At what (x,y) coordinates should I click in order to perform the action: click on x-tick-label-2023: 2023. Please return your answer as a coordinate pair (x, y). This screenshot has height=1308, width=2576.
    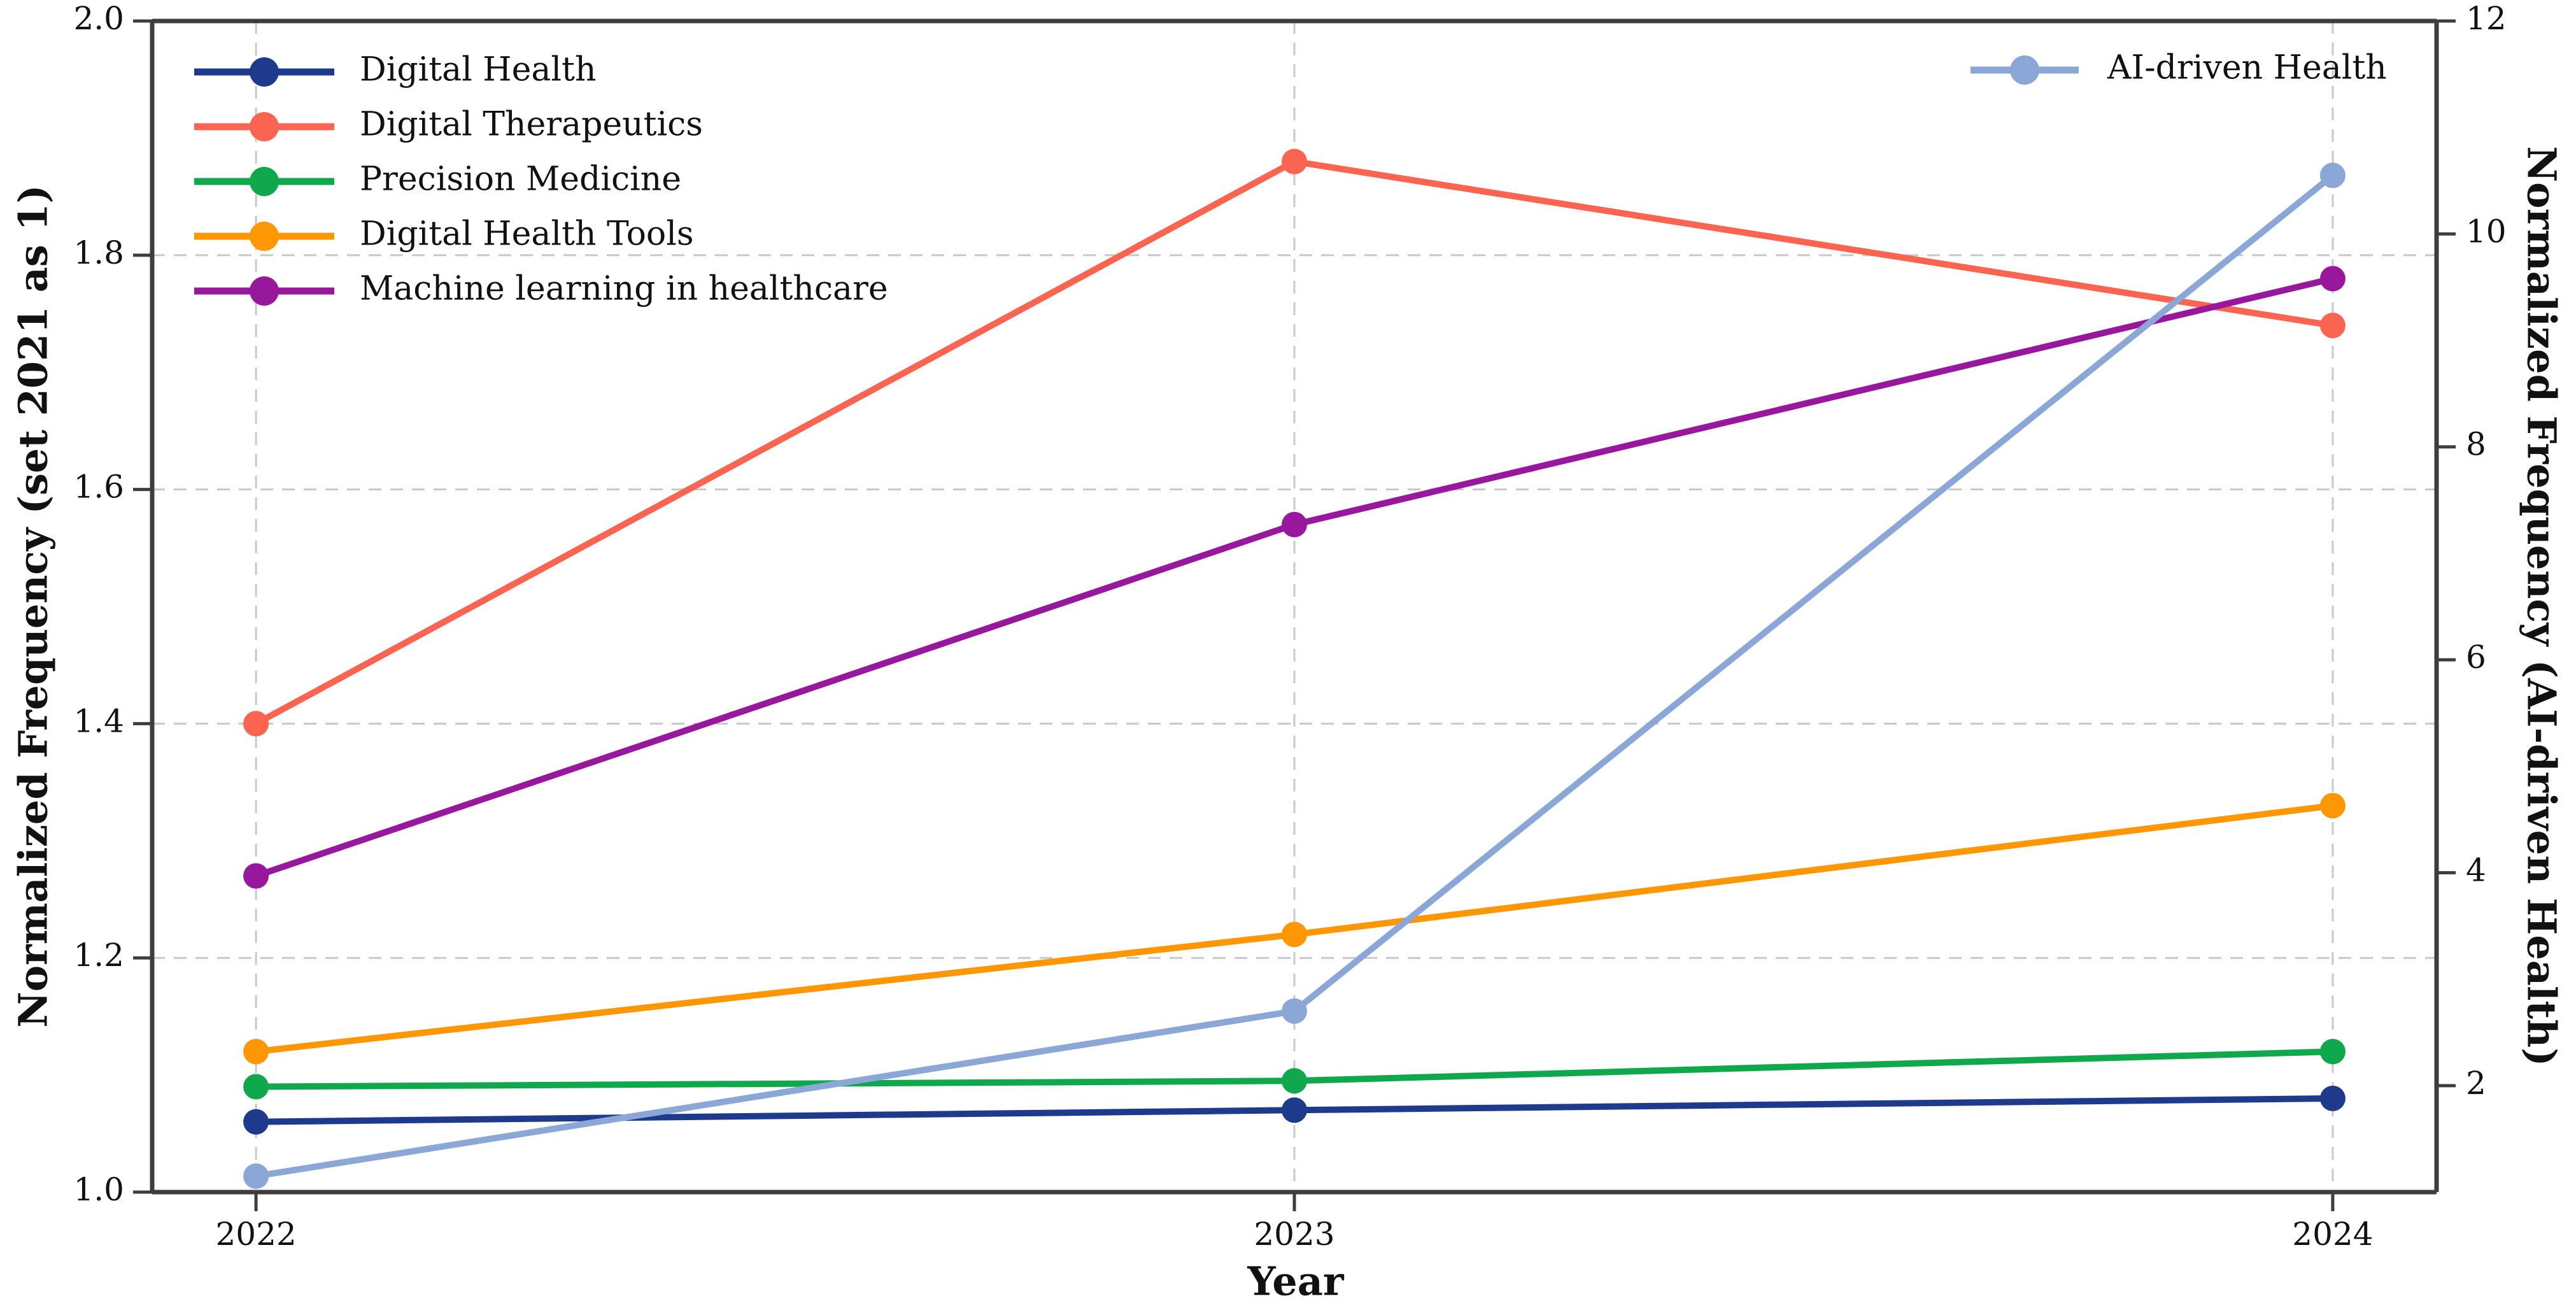
    Looking at the image, I should click on (1294, 1235).